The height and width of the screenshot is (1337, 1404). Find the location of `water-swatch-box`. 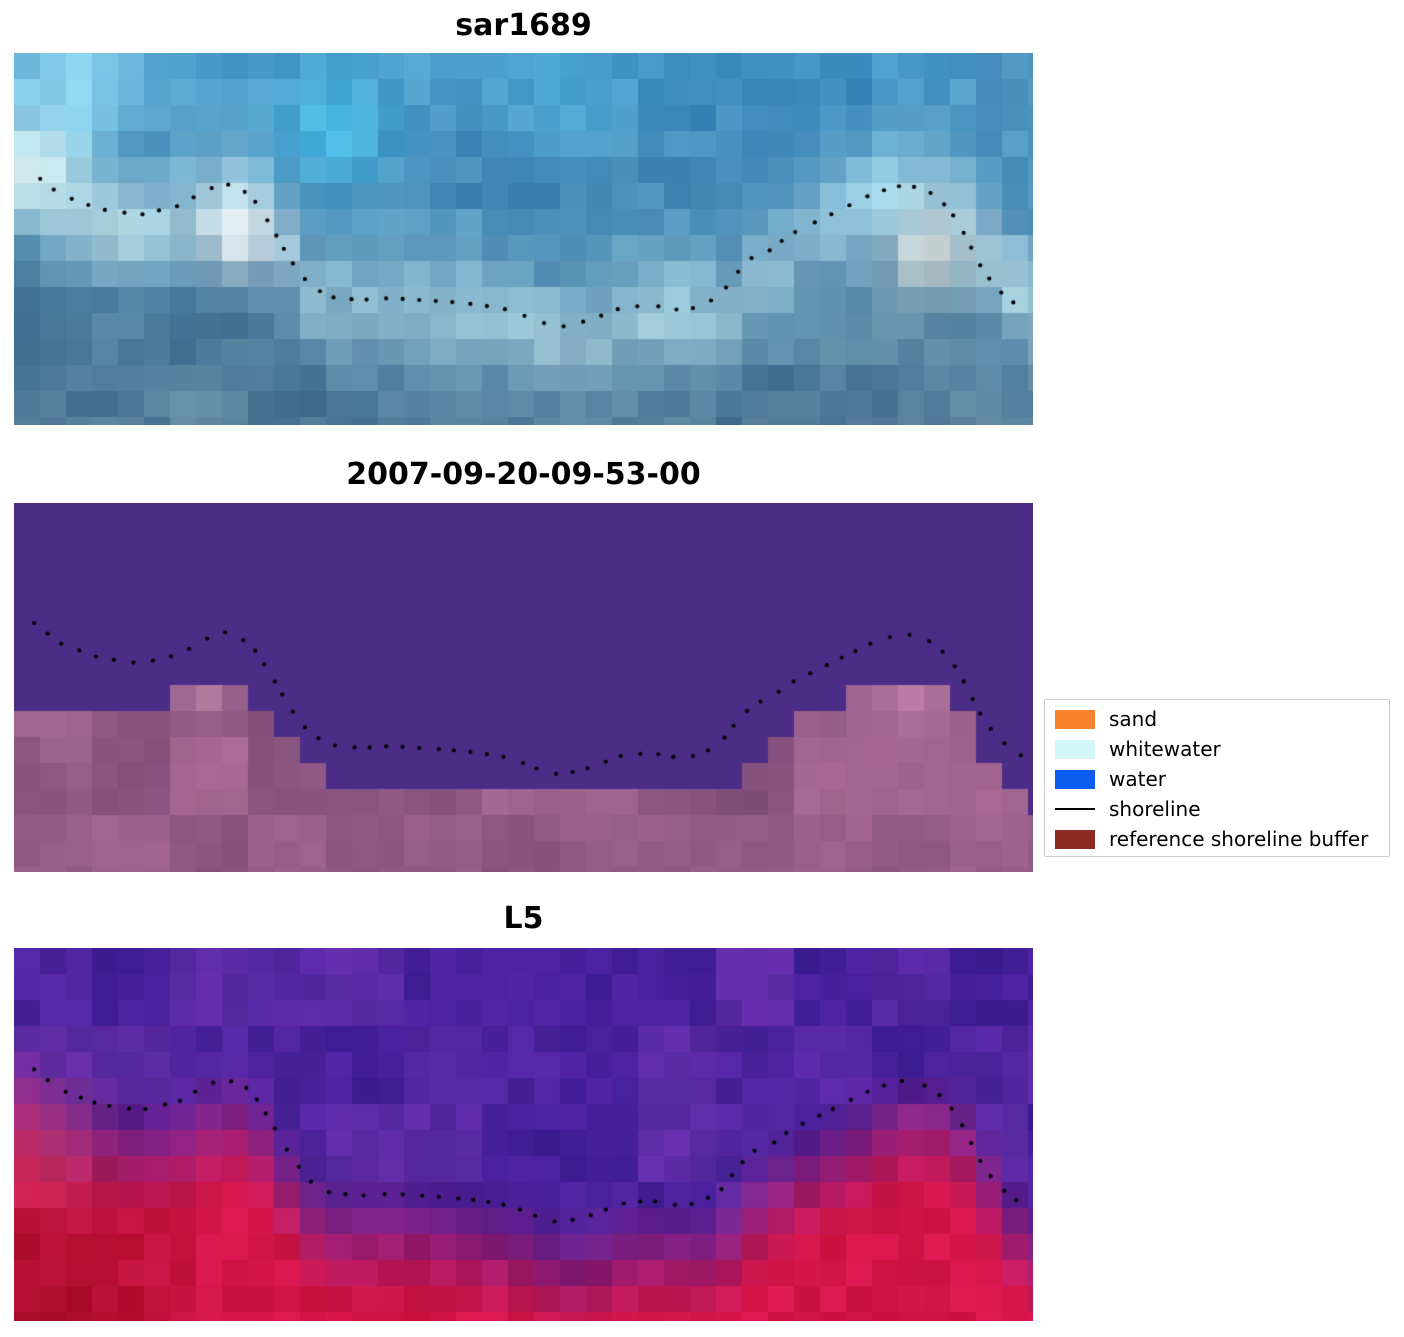

water-swatch-box is located at coordinates (1075, 779).